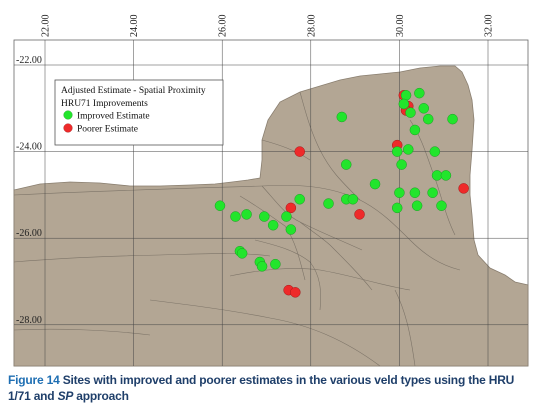  Describe the element at coordinates (113, 117) in the screenshot. I see `legend-improved-label: Improved Estimate` at that location.